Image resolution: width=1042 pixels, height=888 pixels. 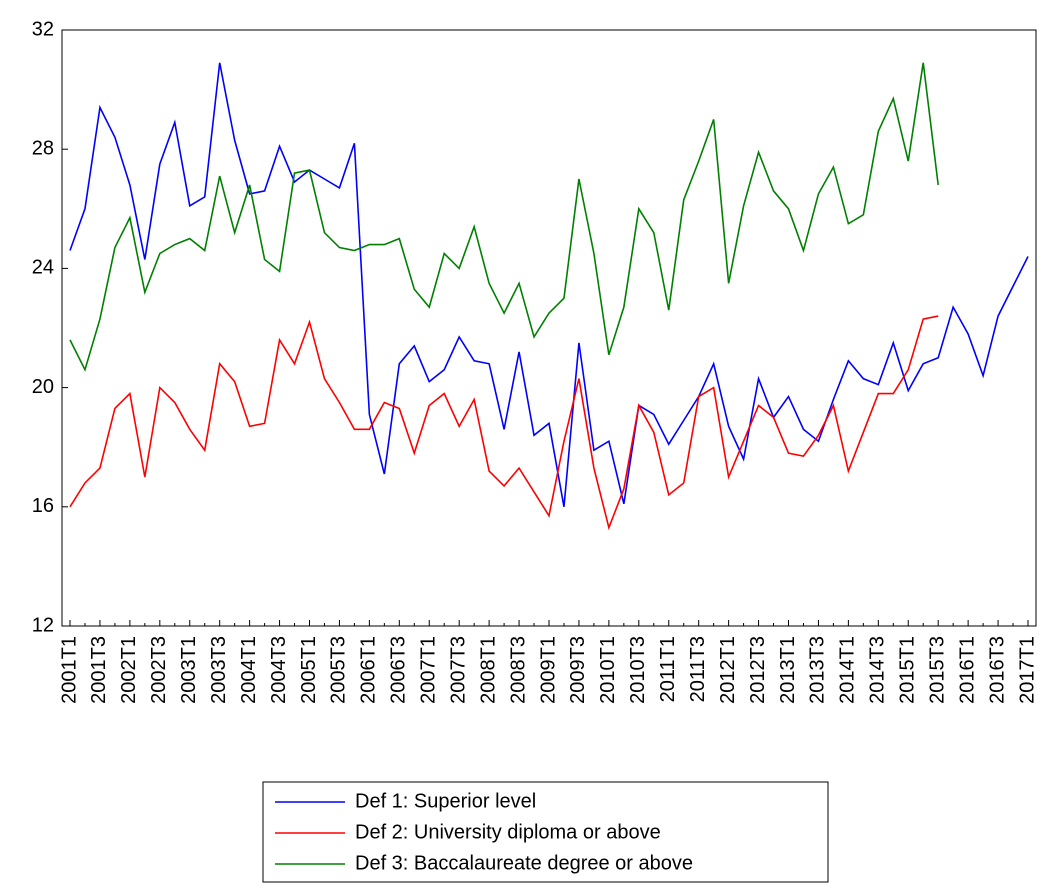 What do you see at coordinates (399, 670) in the screenshot?
I see `x-tick-label: 2006T3` at bounding box center [399, 670].